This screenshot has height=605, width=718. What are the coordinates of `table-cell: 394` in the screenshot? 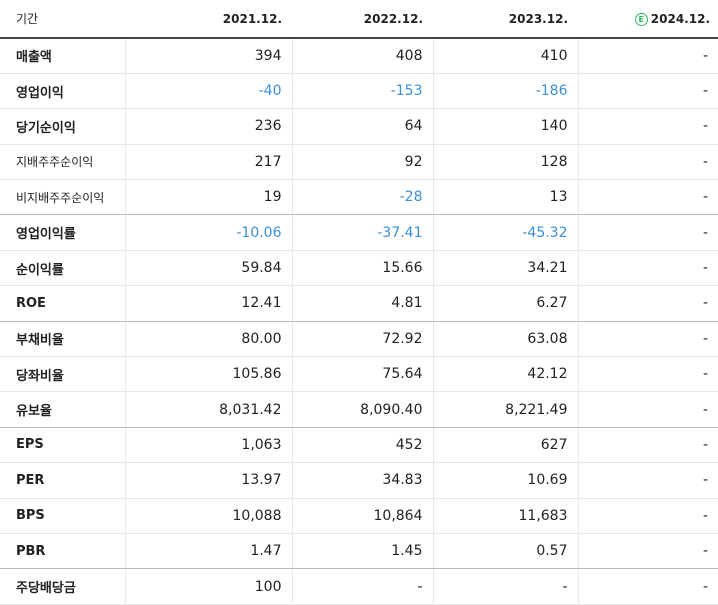 It's located at (208, 56).